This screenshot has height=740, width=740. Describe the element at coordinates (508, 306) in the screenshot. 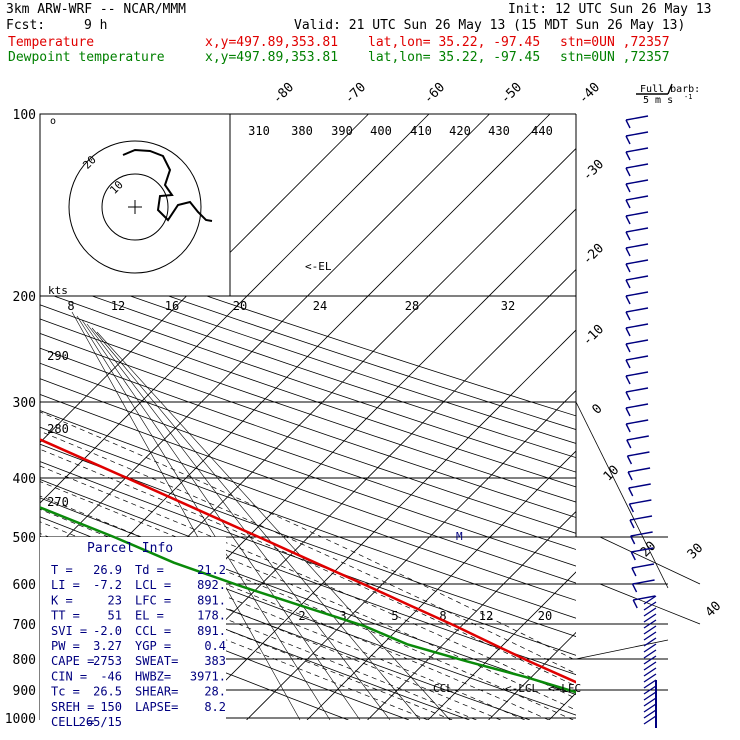

I see `hodograph-speed-label: 32` at that location.